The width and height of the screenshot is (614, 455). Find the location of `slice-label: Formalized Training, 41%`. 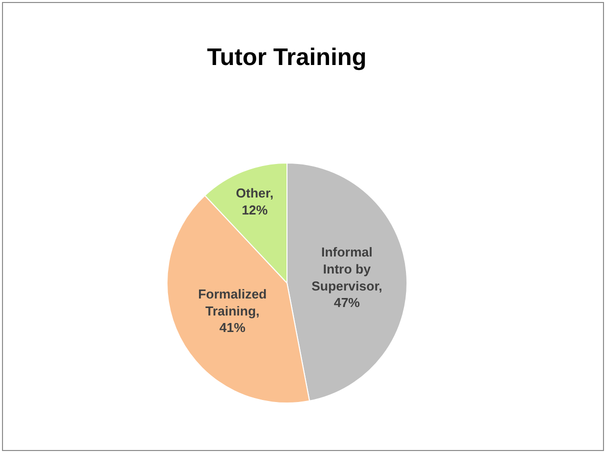

slice-label: Formalized Training, 41% is located at coordinates (232, 311).